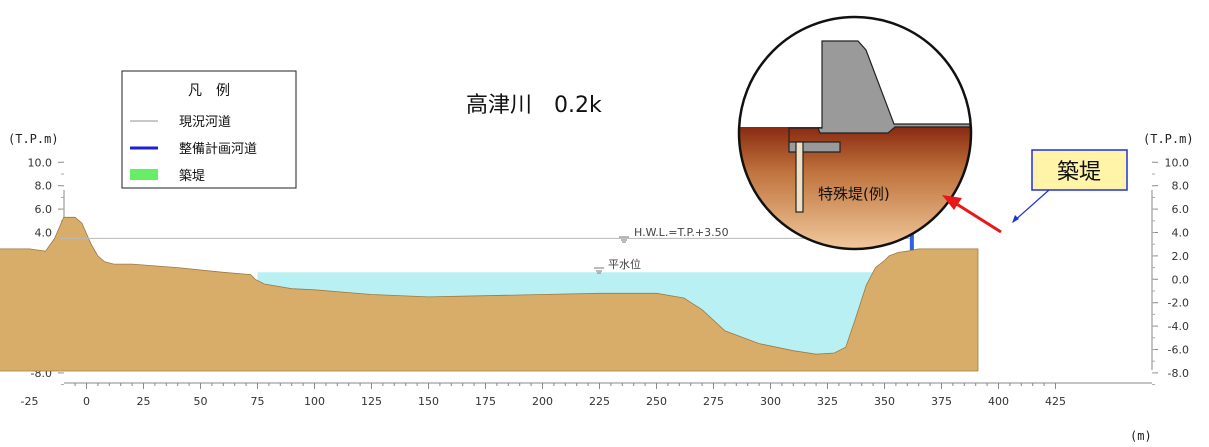 Image resolution: width=1209 pixels, height=447 pixels. What do you see at coordinates (534, 105) in the screenshot?
I see `chart-title: 高津川 0.2k` at bounding box center [534, 105].